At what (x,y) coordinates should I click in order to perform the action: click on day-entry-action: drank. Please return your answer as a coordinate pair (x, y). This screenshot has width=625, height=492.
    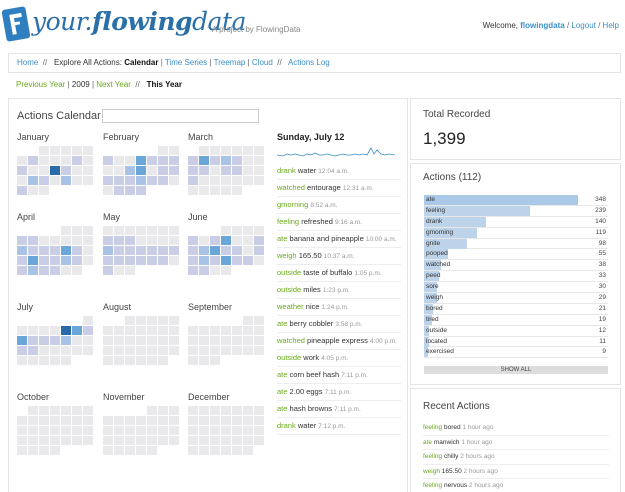
    Looking at the image, I should click on (286, 170).